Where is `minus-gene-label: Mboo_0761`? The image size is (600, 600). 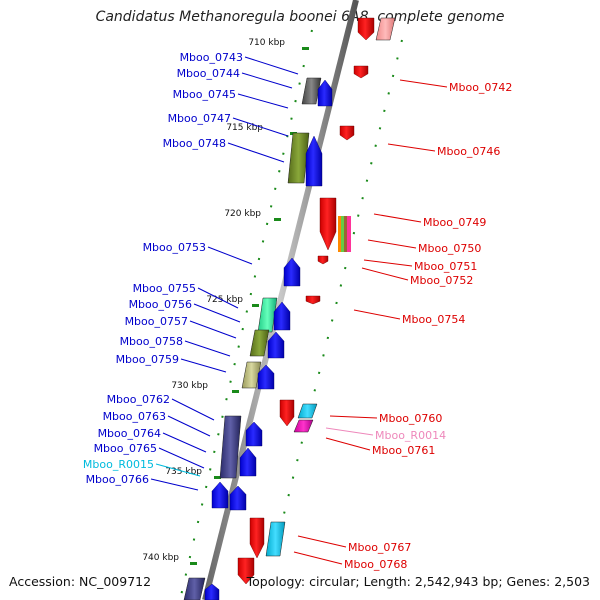 minus-gene-label: Mboo_0761 is located at coordinates (403, 450).